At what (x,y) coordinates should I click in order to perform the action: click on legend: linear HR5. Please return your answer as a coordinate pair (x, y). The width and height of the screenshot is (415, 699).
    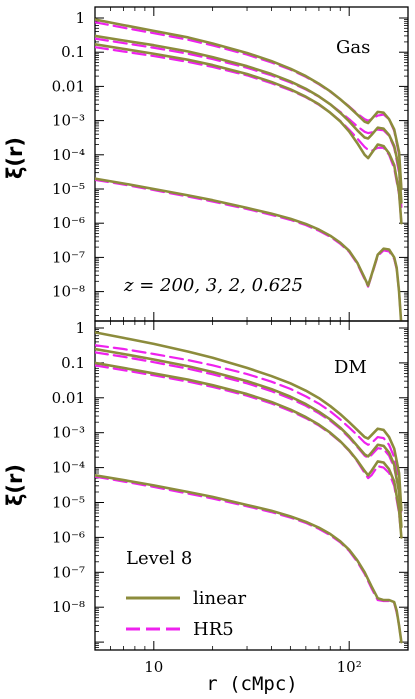
    Looking at the image, I should click on (186, 614).